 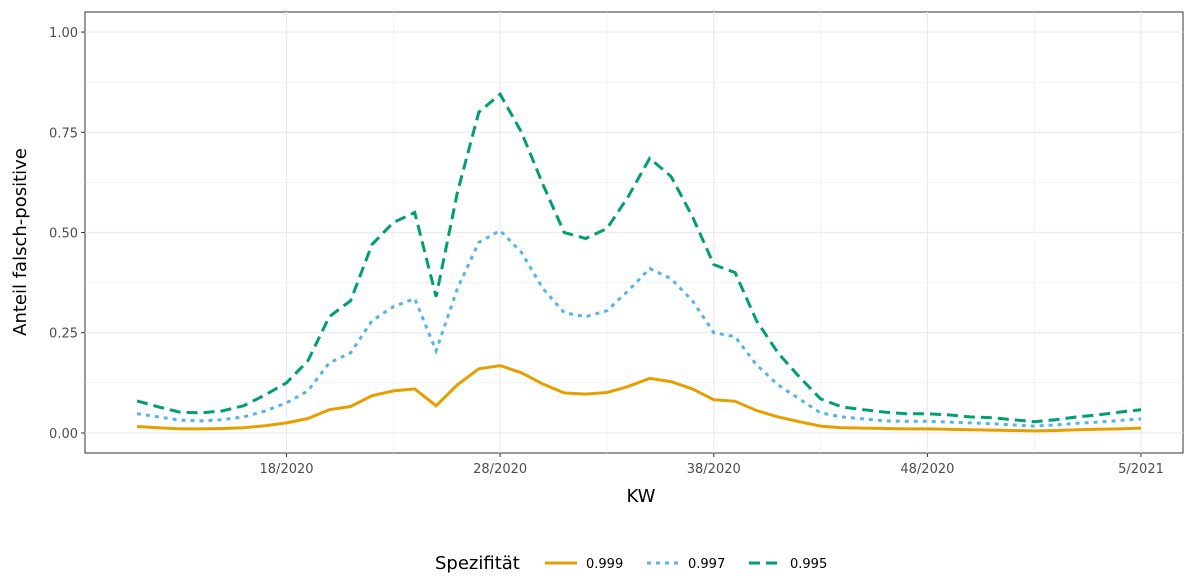 I want to click on legend-label: 0.995, so click(x=808, y=564).